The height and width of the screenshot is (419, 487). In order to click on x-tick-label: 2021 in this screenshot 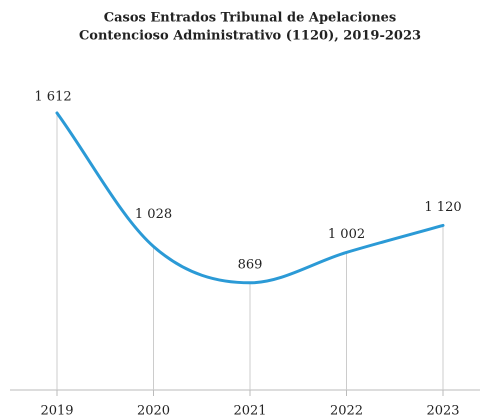, I will do `click(249, 411)`.